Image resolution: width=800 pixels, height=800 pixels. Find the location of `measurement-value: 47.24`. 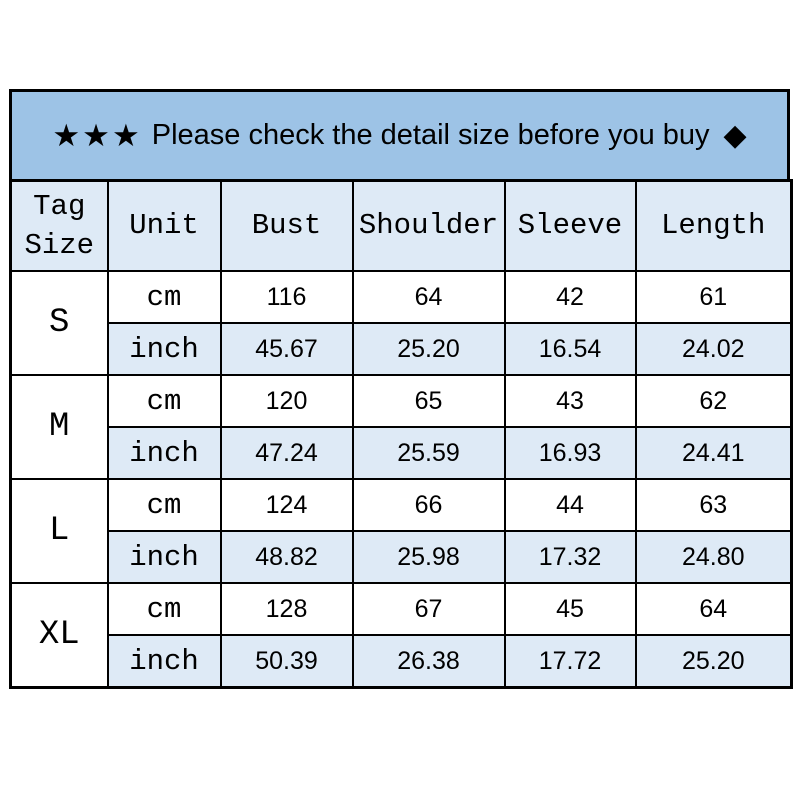

measurement-value: 47.24 is located at coordinates (286, 453).